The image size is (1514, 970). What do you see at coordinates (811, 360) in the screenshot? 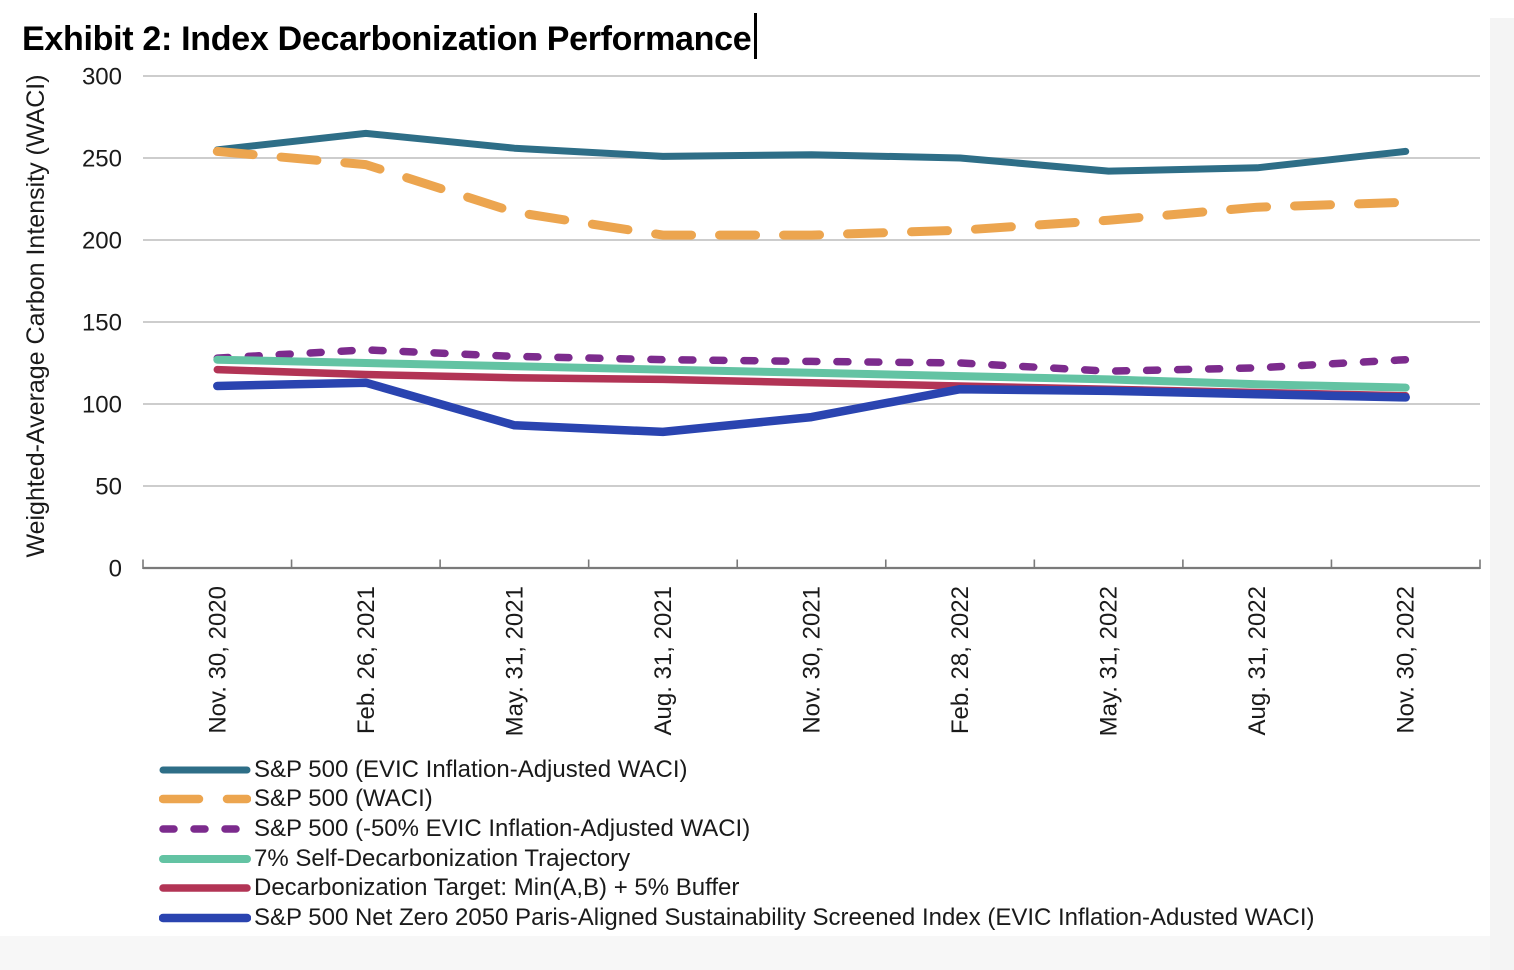
I see `series-line-s-p-500-50-evic-inflation-adjusted-waci` at bounding box center [811, 360].